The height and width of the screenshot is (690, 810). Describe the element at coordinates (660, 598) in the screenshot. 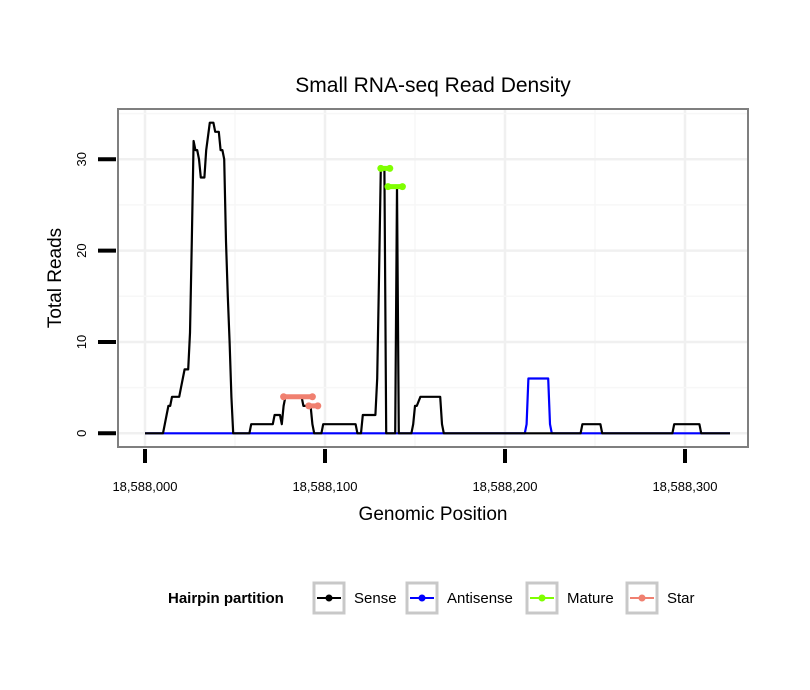

I see `legend-item-star: Star` at that location.